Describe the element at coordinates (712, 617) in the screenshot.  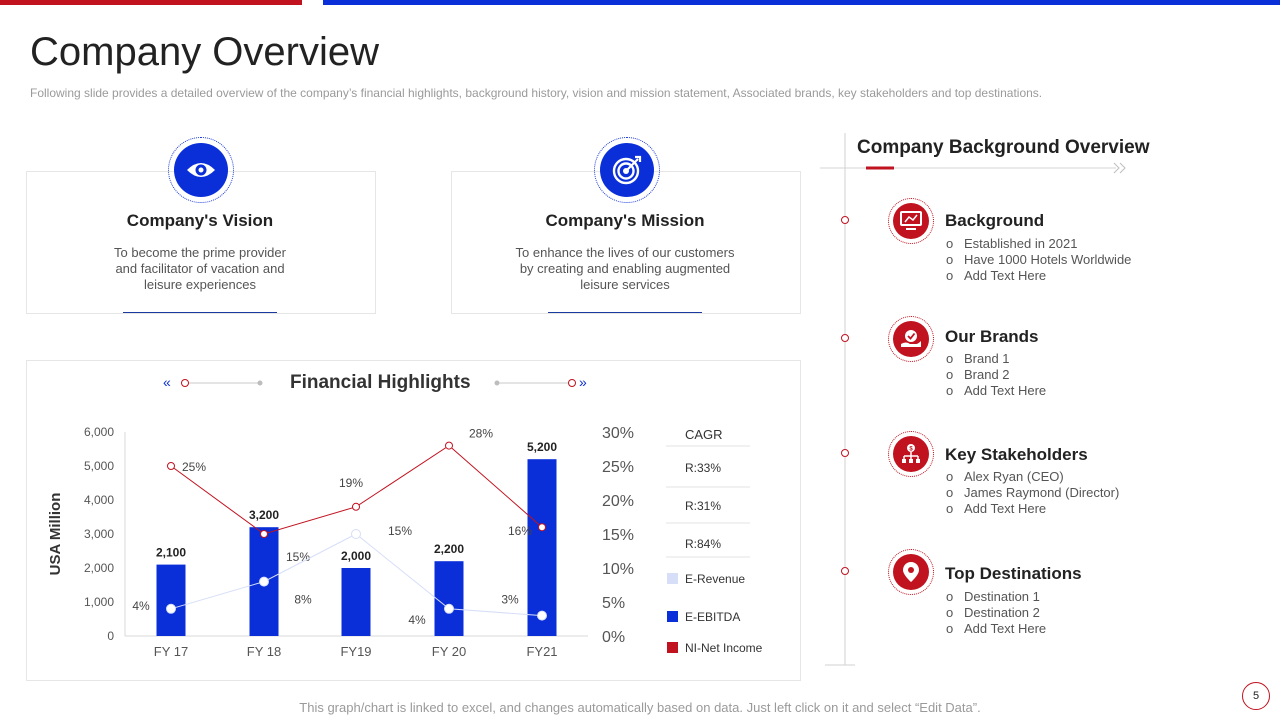
I see `legend-label: E-EBITDA` at that location.